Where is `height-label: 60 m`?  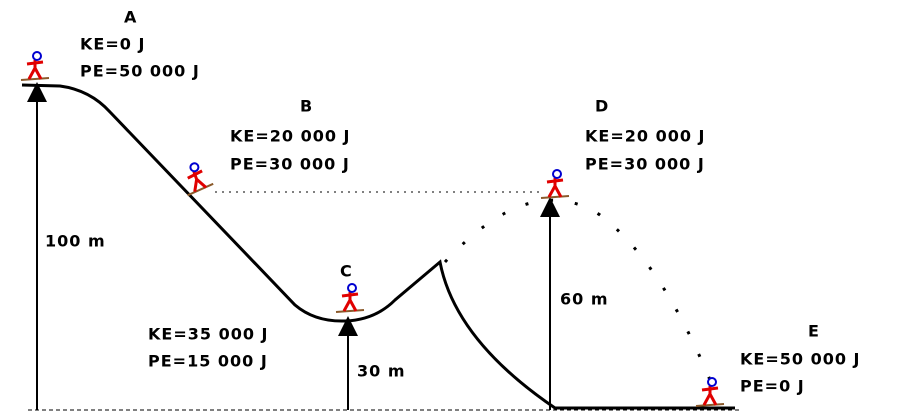
height-label: 60 m is located at coordinates (584, 299).